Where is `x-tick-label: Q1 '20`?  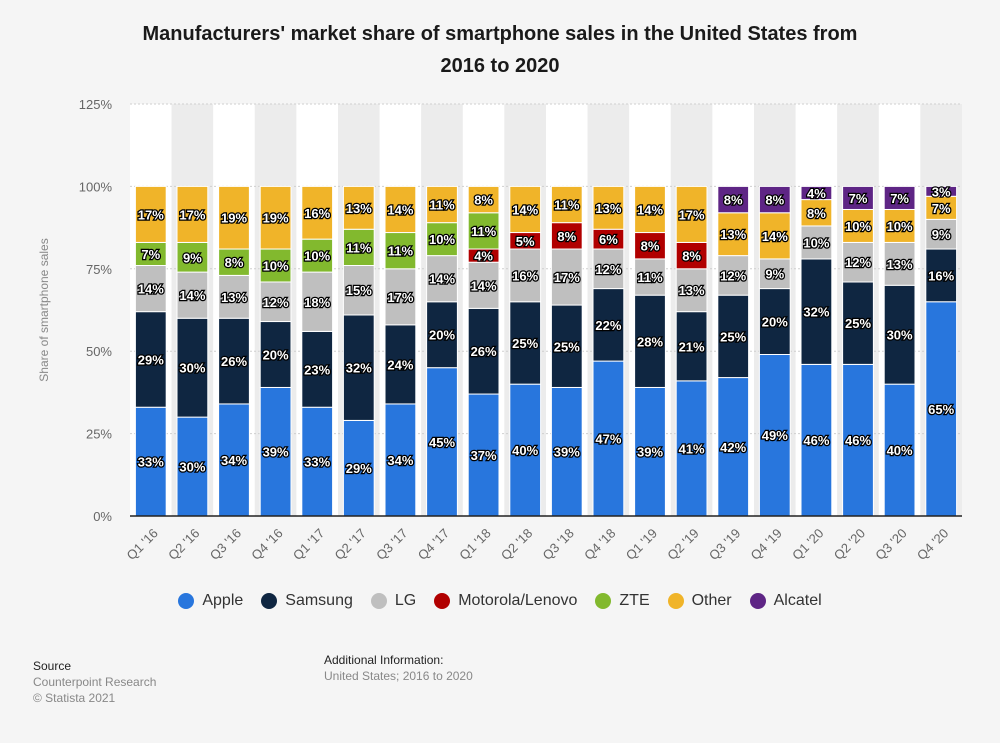 x-tick-label: Q1 '20 is located at coordinates (807, 544).